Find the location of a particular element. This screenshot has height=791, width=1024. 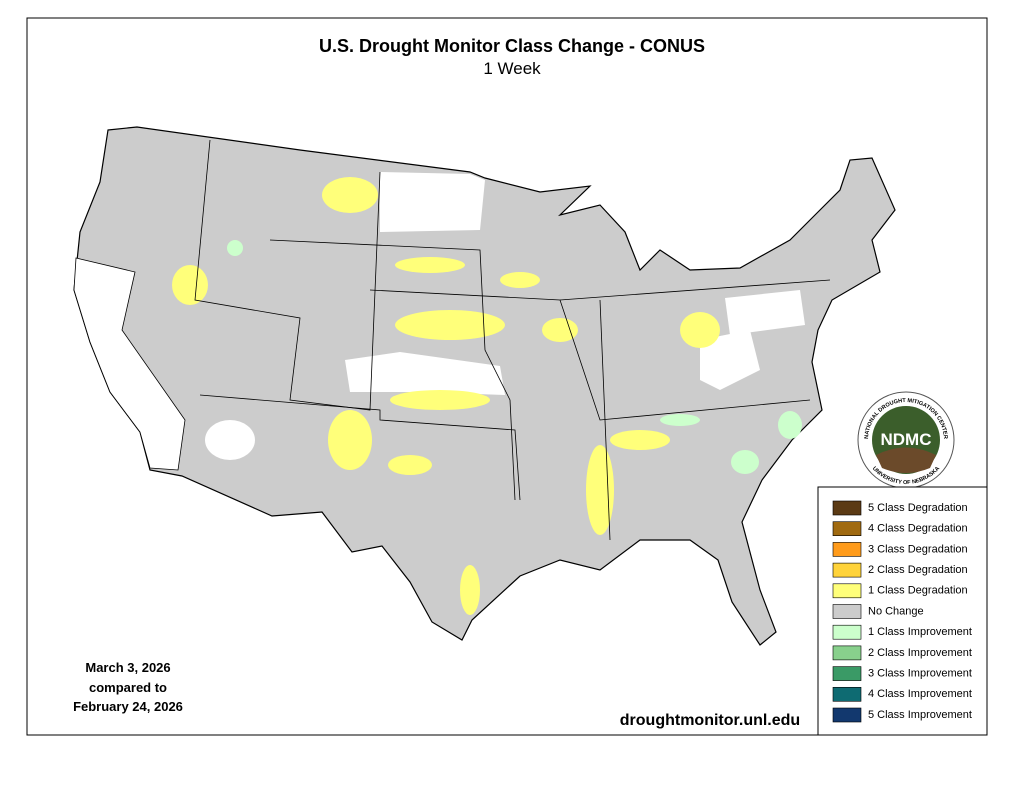

date-line: compared to is located at coordinates (128, 687).